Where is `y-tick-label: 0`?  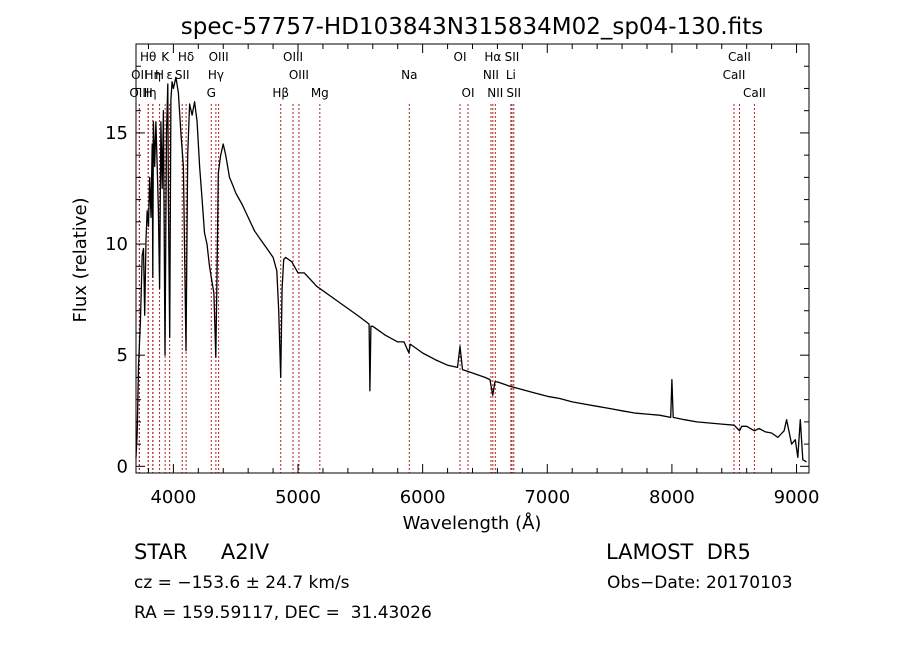 y-tick-label: 0 is located at coordinates (122, 466).